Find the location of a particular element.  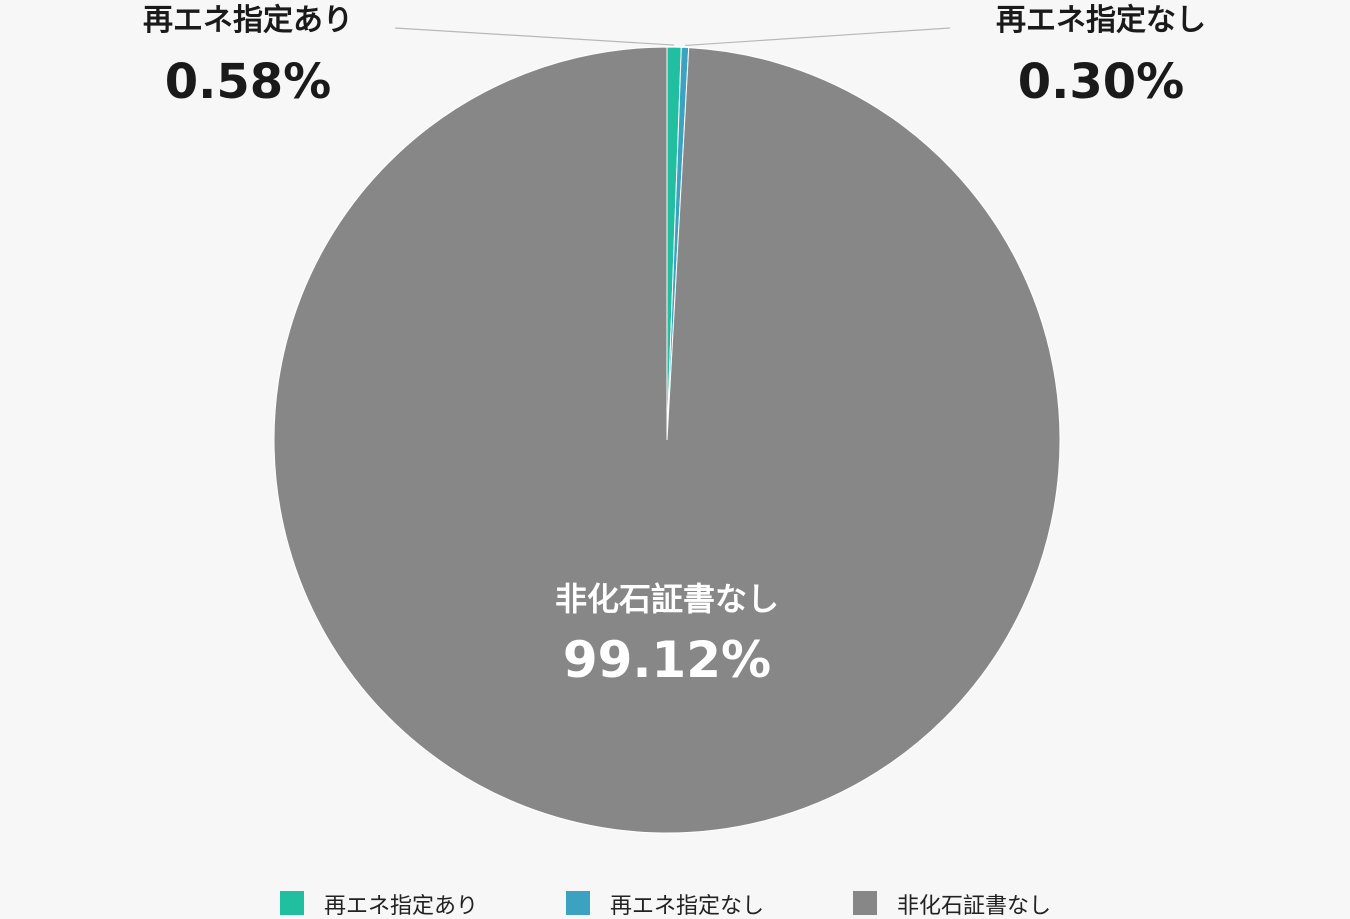

slice-label-value-3: 99.12% is located at coordinates (667, 660).